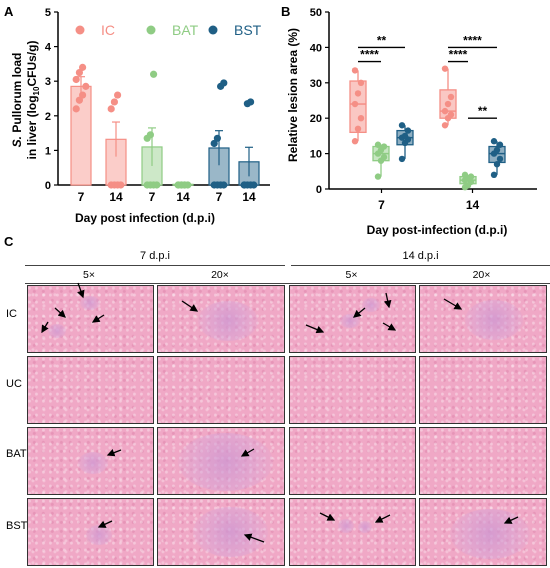  Describe the element at coordinates (483, 532) in the screenshot. I see `histology-bst-14dpi-20x` at that location.